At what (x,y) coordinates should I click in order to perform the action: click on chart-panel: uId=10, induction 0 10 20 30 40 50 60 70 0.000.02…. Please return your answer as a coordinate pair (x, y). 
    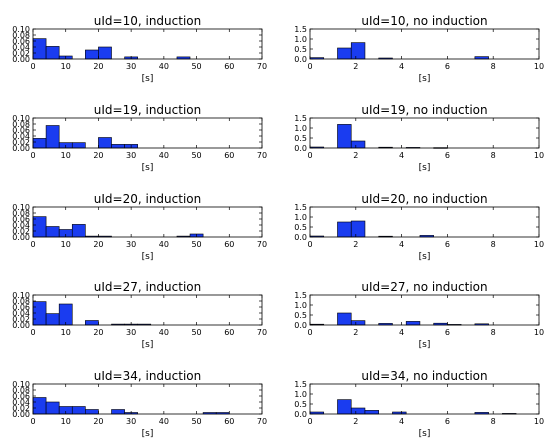
    Looking at the image, I should click on (139, 49).